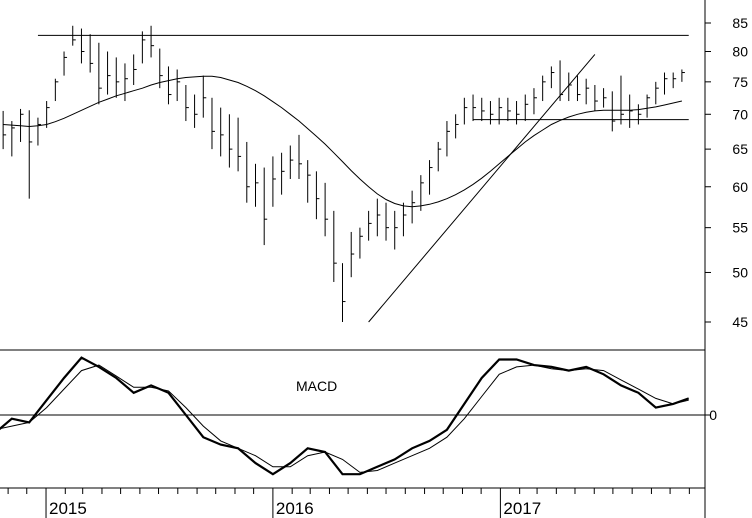 The image size is (752, 518). What do you see at coordinates (740, 187) in the screenshot?
I see `y-tick-label: 60` at bounding box center [740, 187].